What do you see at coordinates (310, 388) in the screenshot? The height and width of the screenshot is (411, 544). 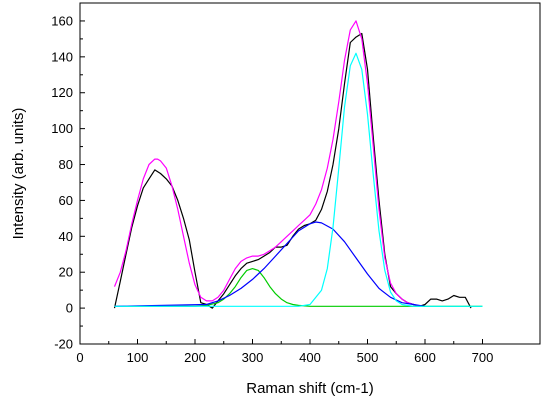 I see `x-axis-title: Raman shift (cm-1)` at bounding box center [310, 388].